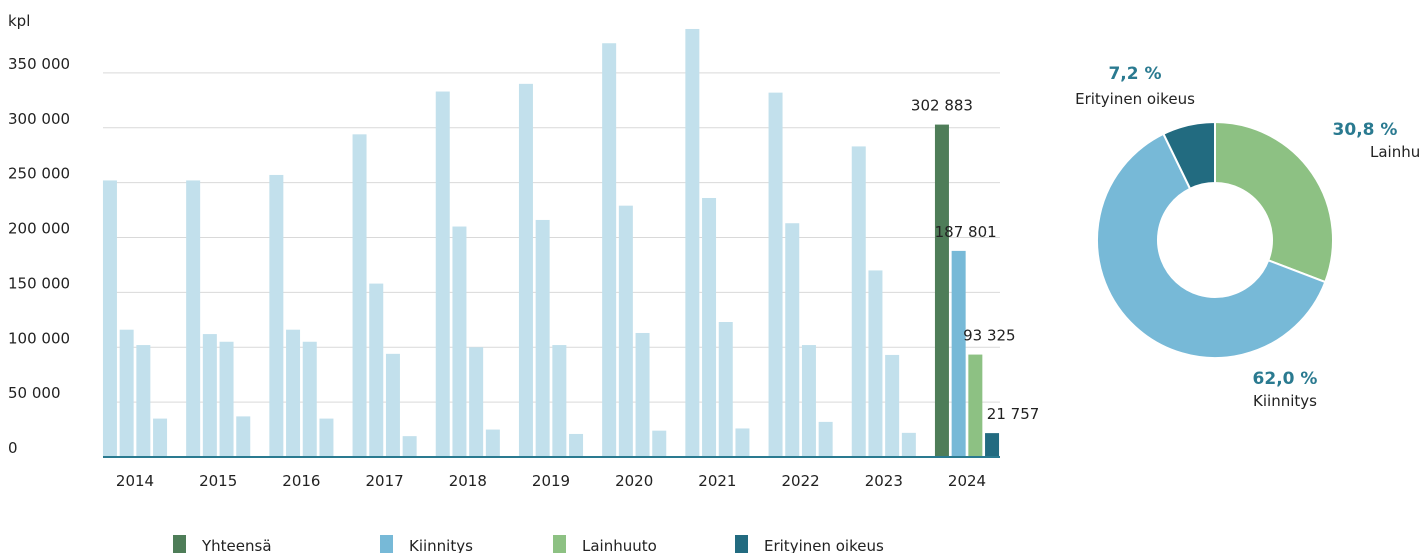 The height and width of the screenshot is (553, 1419). I want to click on value-label: 21 757, so click(1013, 414).